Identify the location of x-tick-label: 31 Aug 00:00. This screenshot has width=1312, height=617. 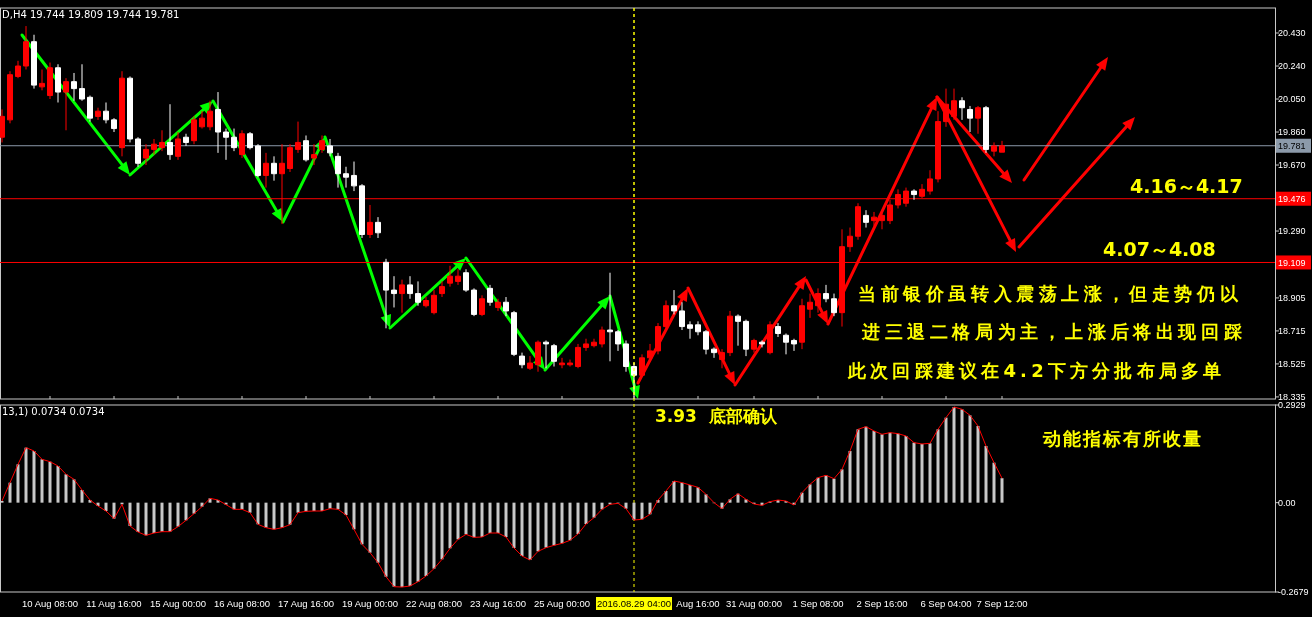
(754, 603).